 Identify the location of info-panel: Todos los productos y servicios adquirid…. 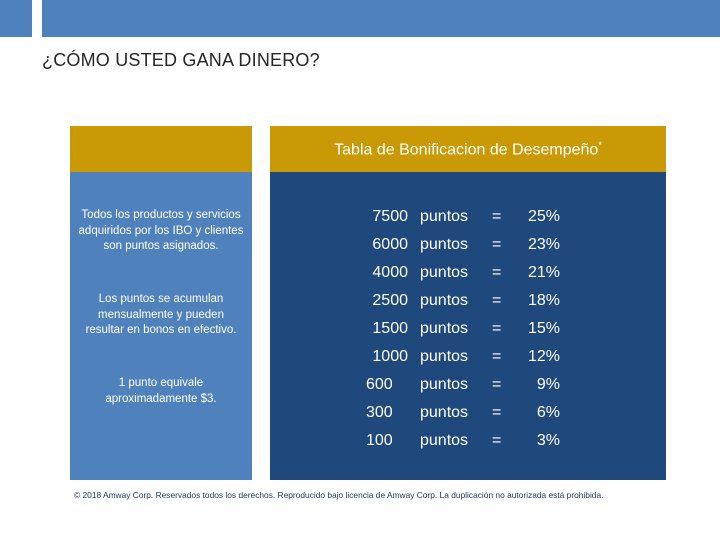
(161, 326).